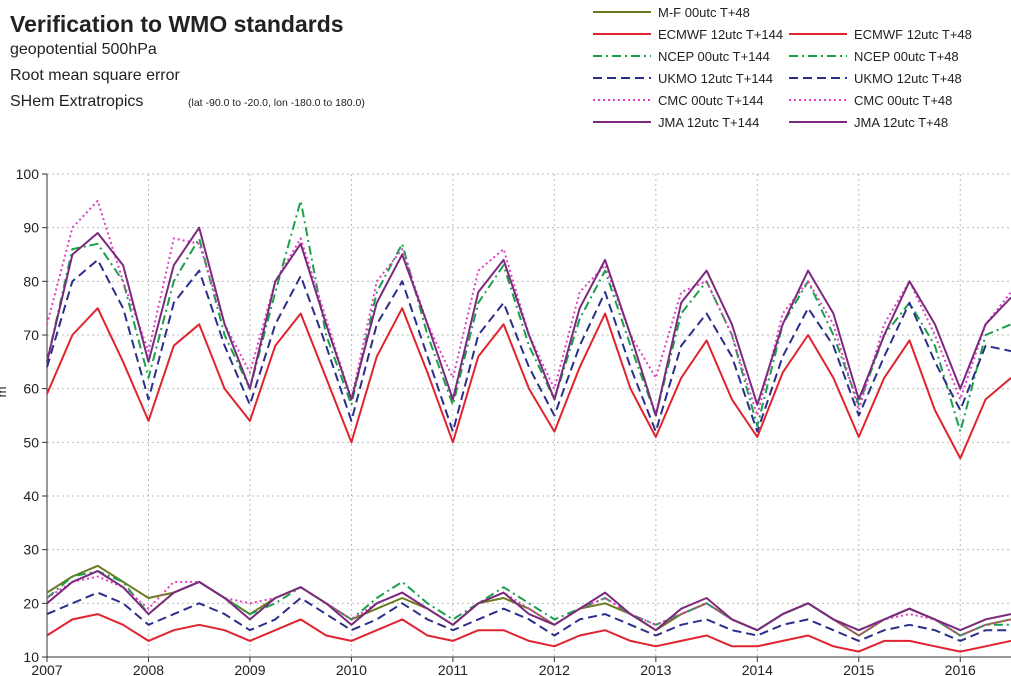  I want to click on y-tick-label: 60, so click(31, 389).